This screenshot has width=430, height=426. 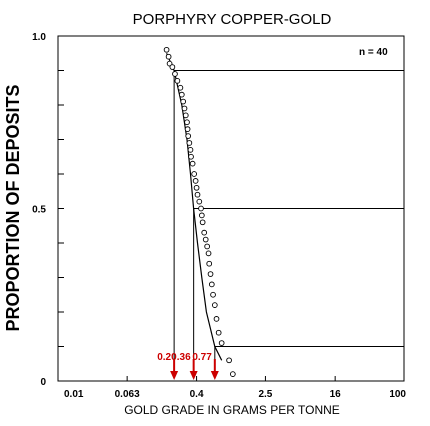 What do you see at coordinates (373, 52) in the screenshot?
I see `sample-size-label: n = 40` at bounding box center [373, 52].